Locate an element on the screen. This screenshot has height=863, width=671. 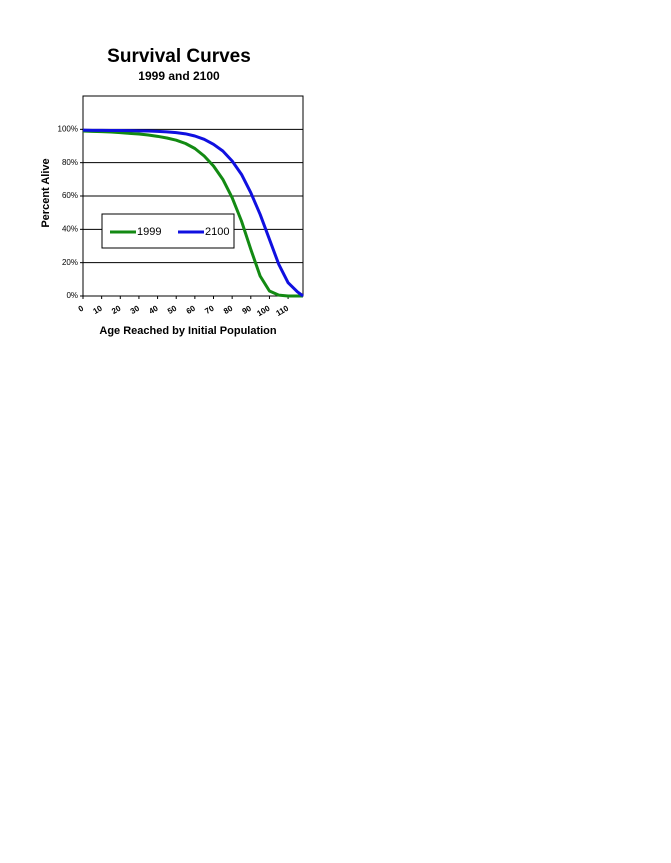
y-tick-label: 0% is located at coordinates (72, 295).